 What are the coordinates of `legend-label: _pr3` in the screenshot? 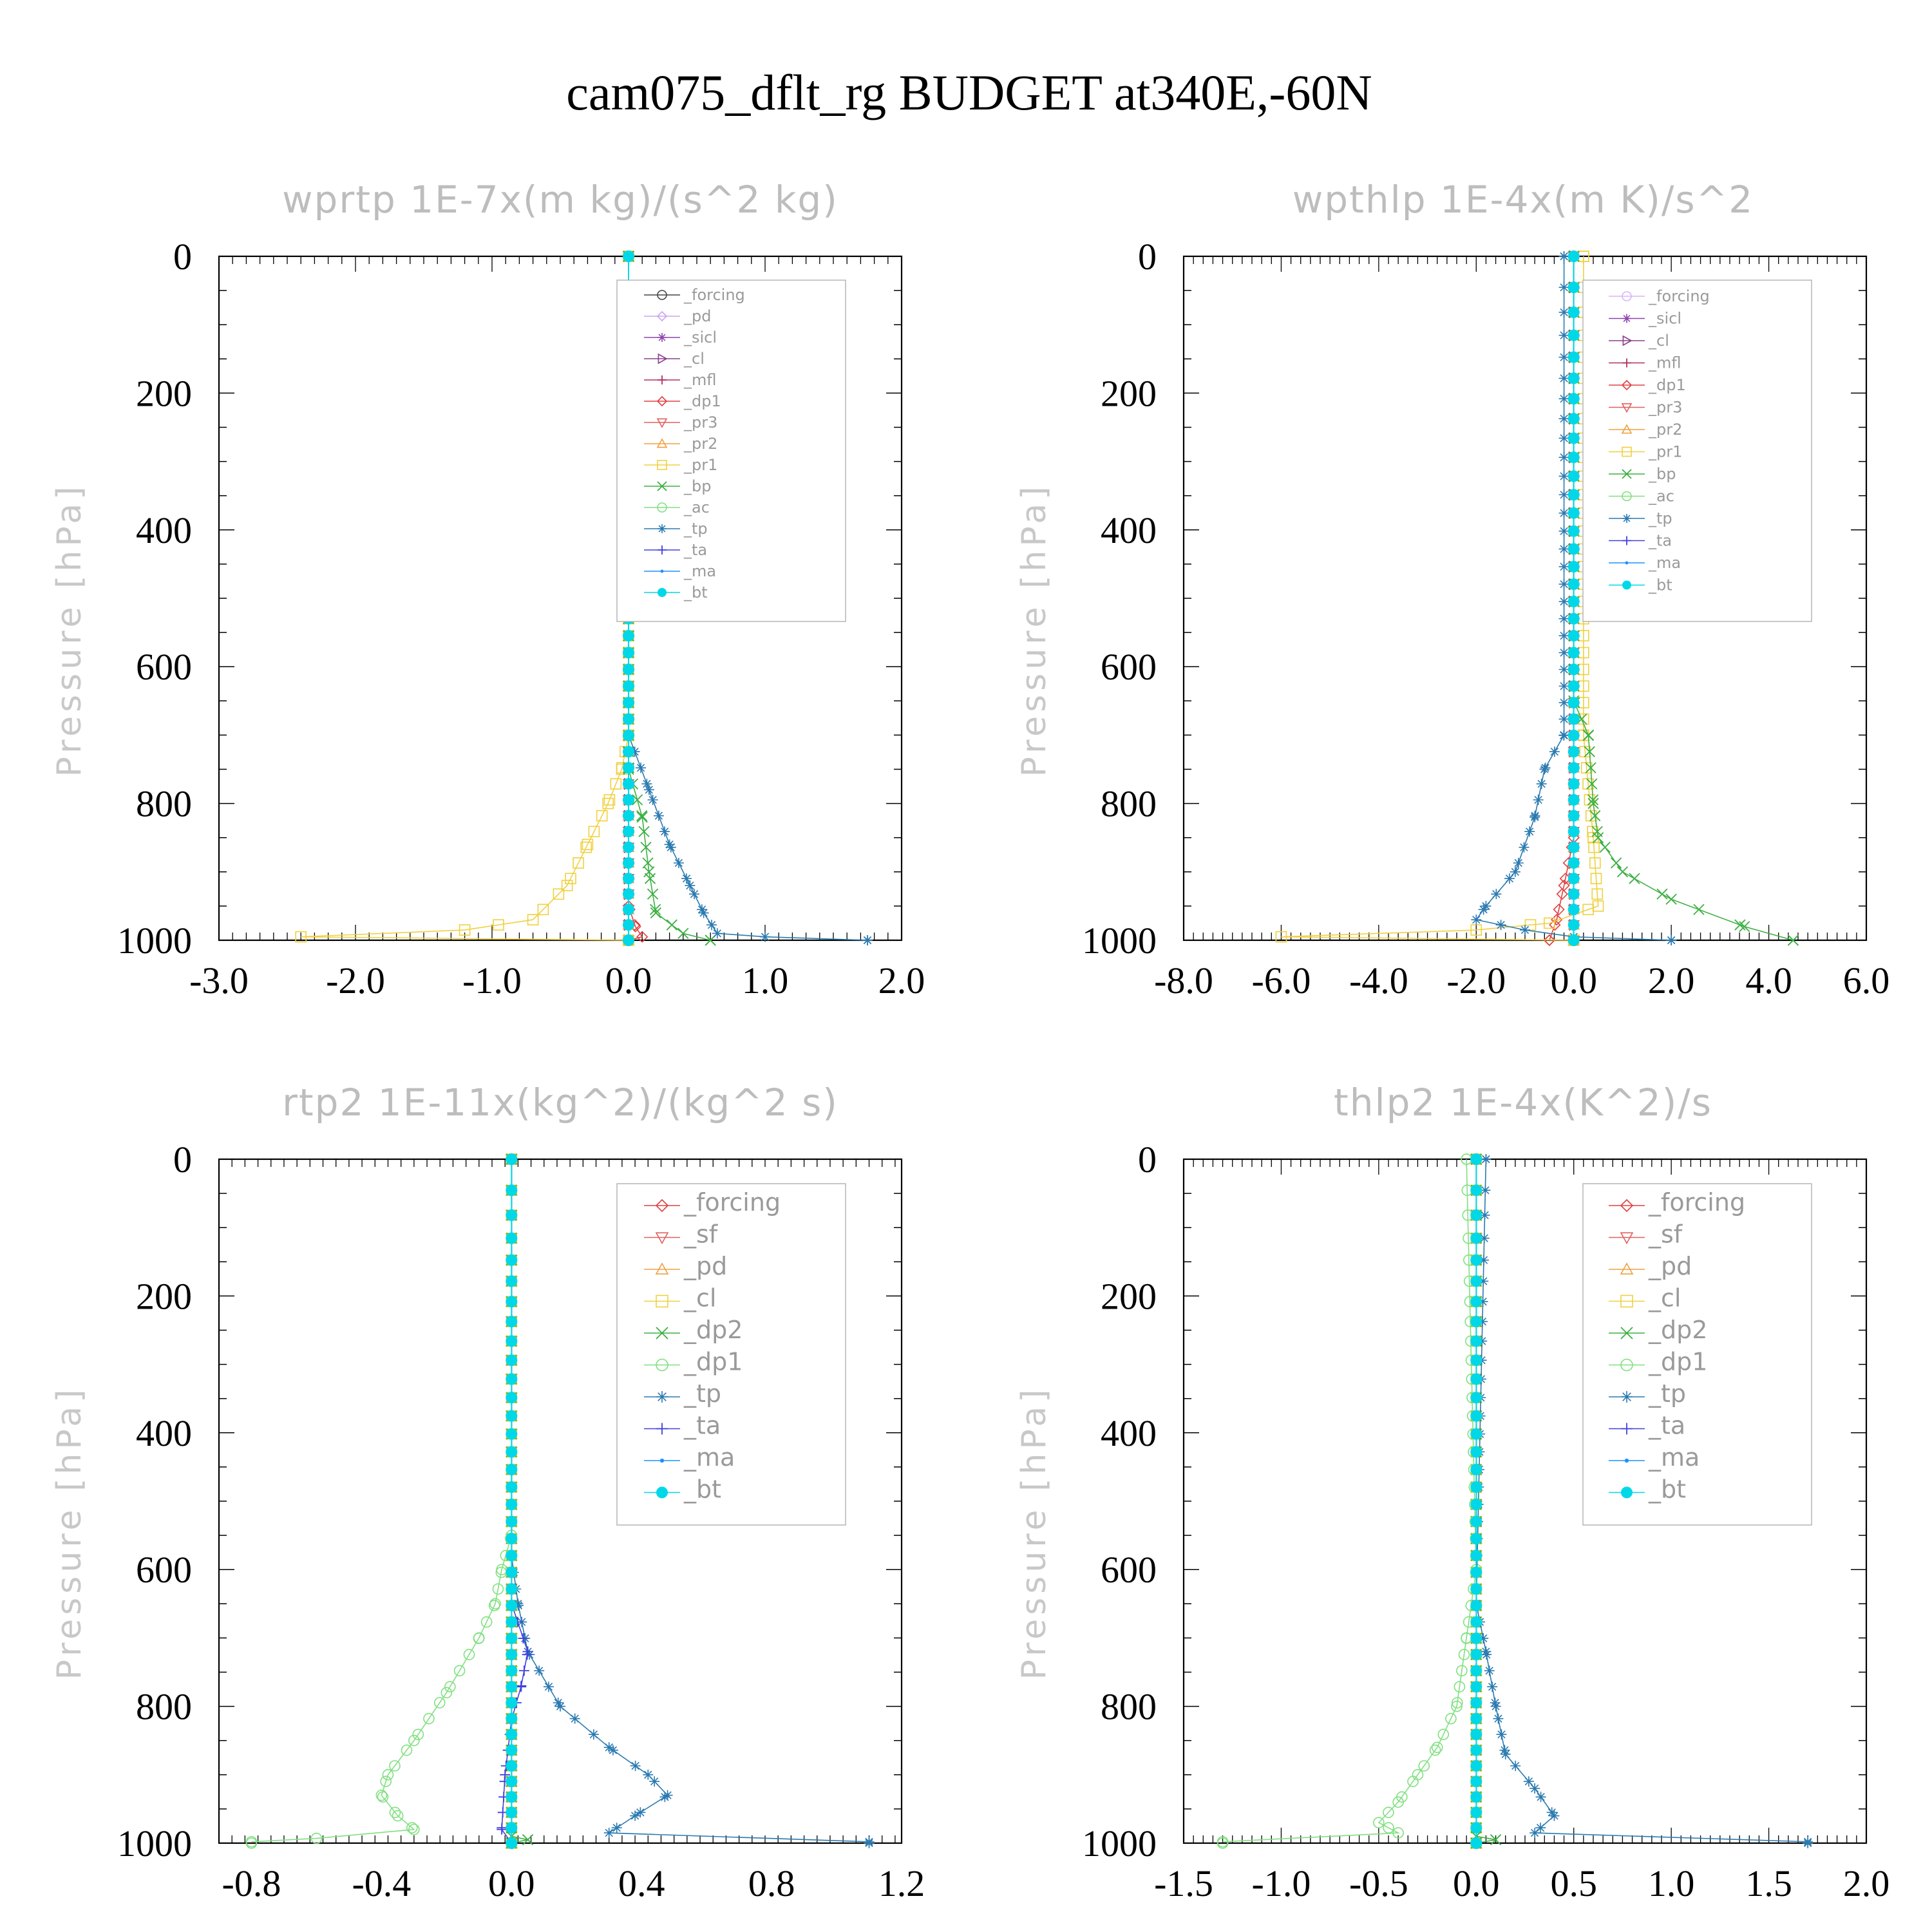 It's located at (700, 422).